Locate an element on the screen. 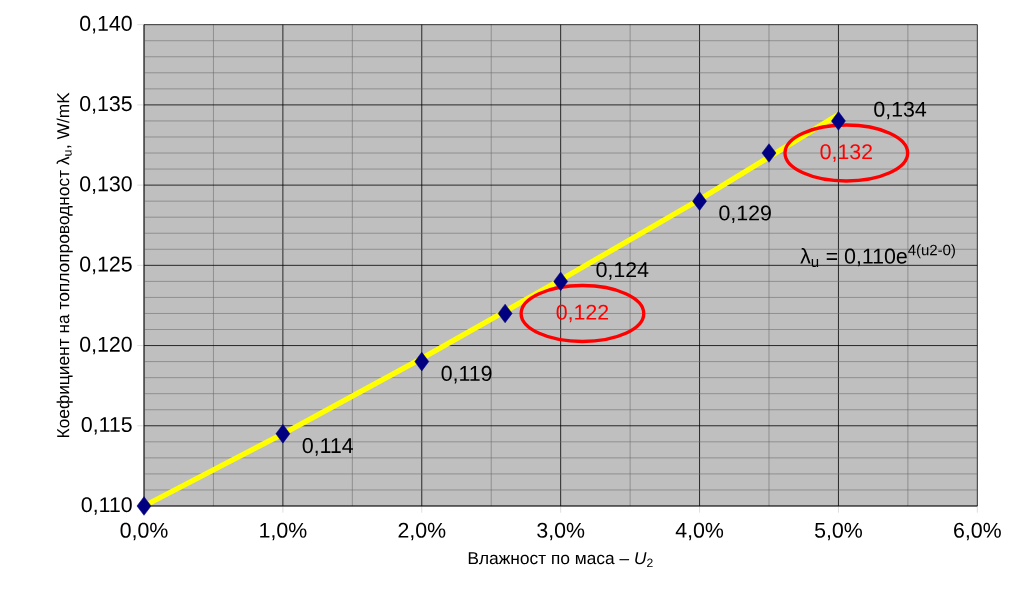 This screenshot has width=1011, height=594. x-tick-label: 2,0% is located at coordinates (422, 531).